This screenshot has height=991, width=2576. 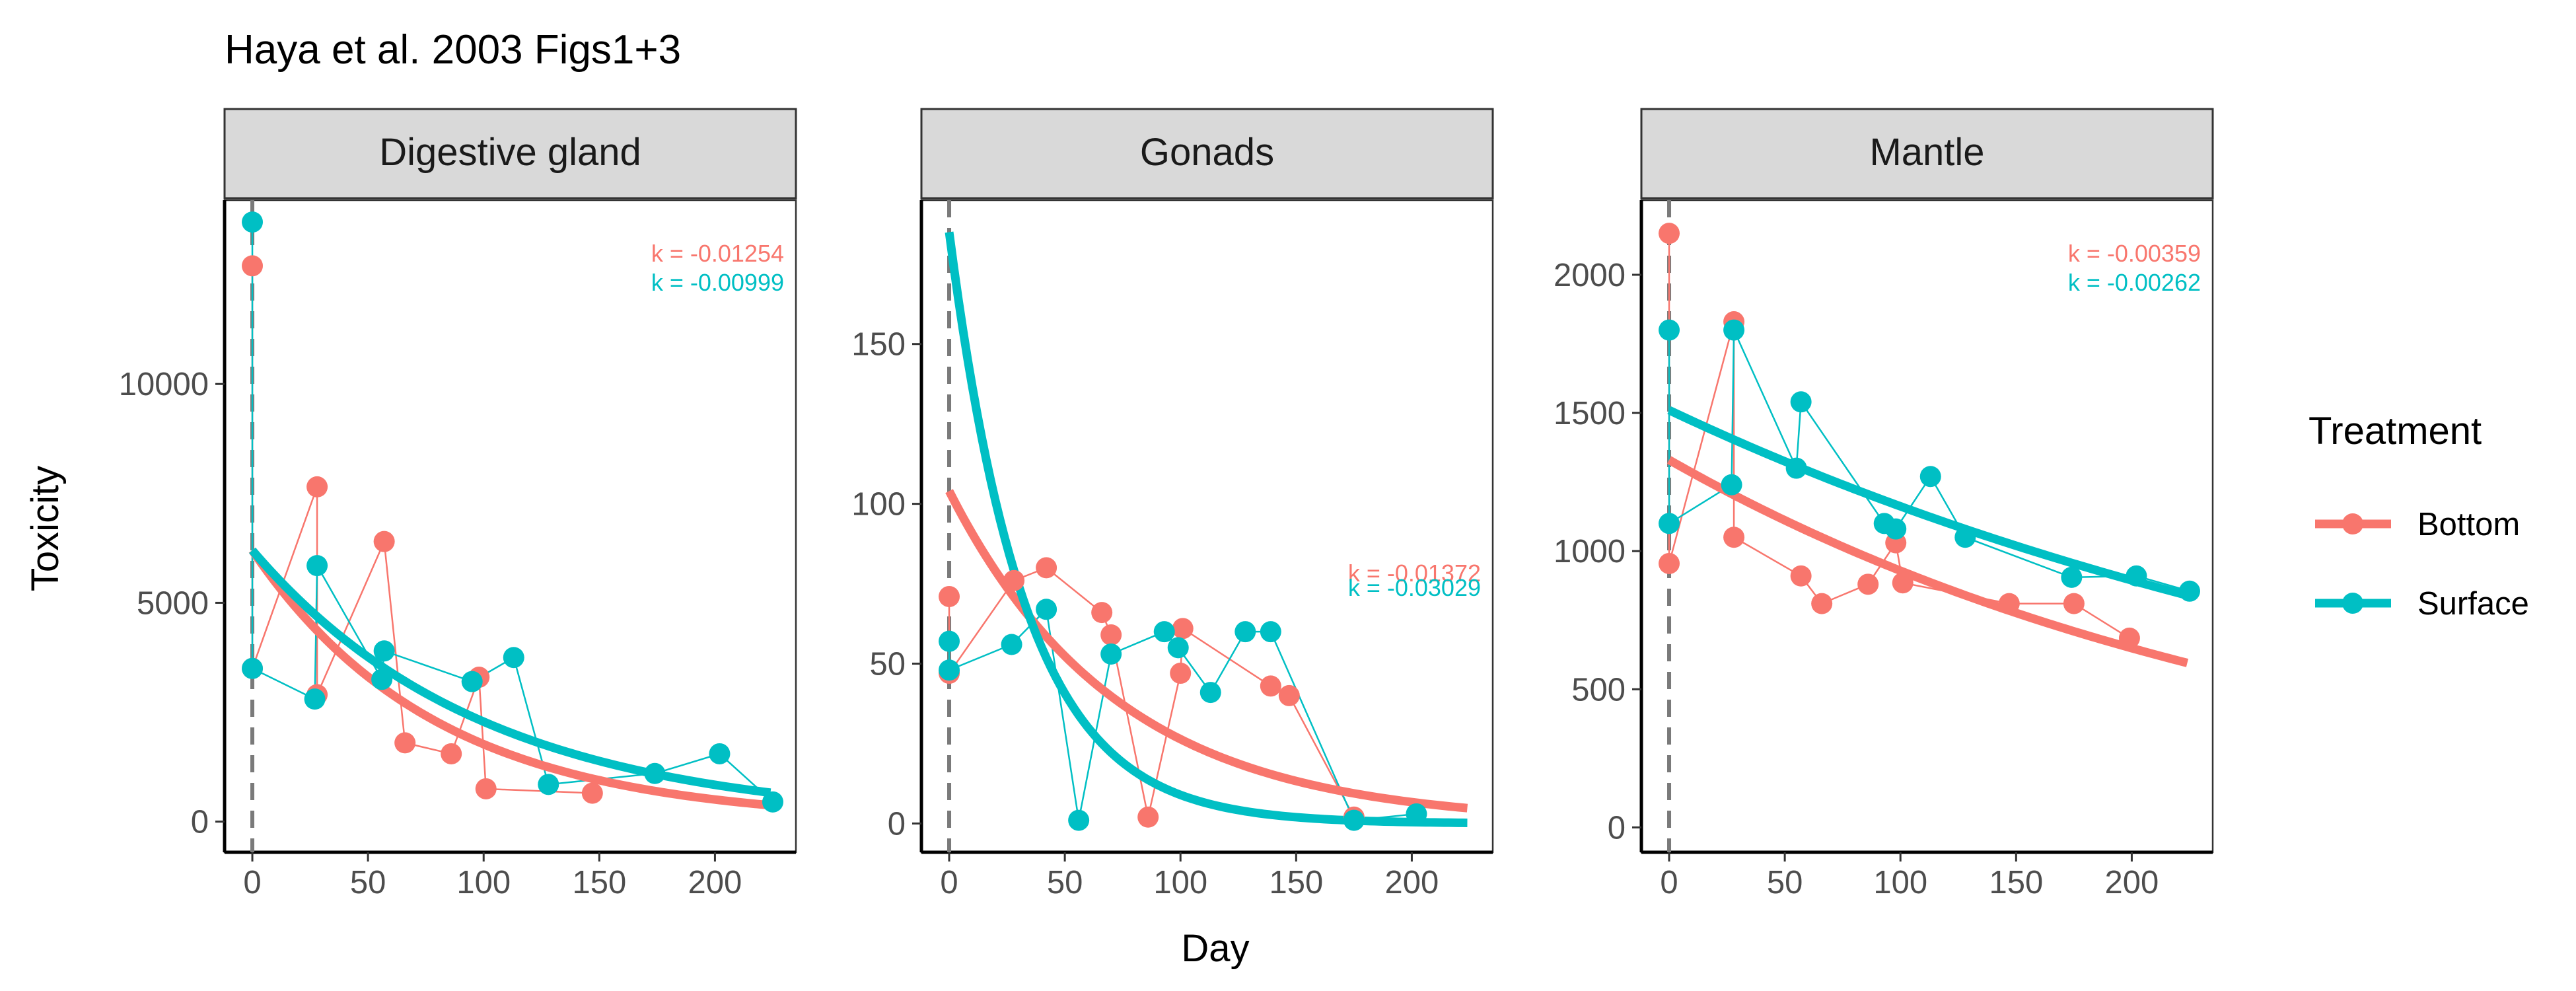 I want to click on y-tick-label: 150, so click(x=879, y=345).